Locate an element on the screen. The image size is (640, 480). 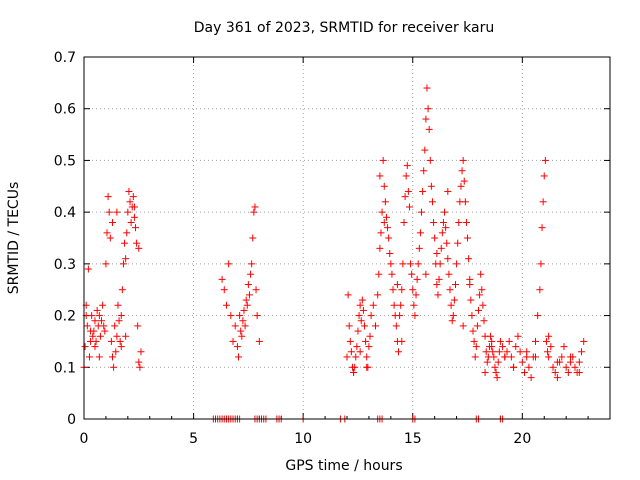
y-tick-label: 0.6 is located at coordinates (65, 110).